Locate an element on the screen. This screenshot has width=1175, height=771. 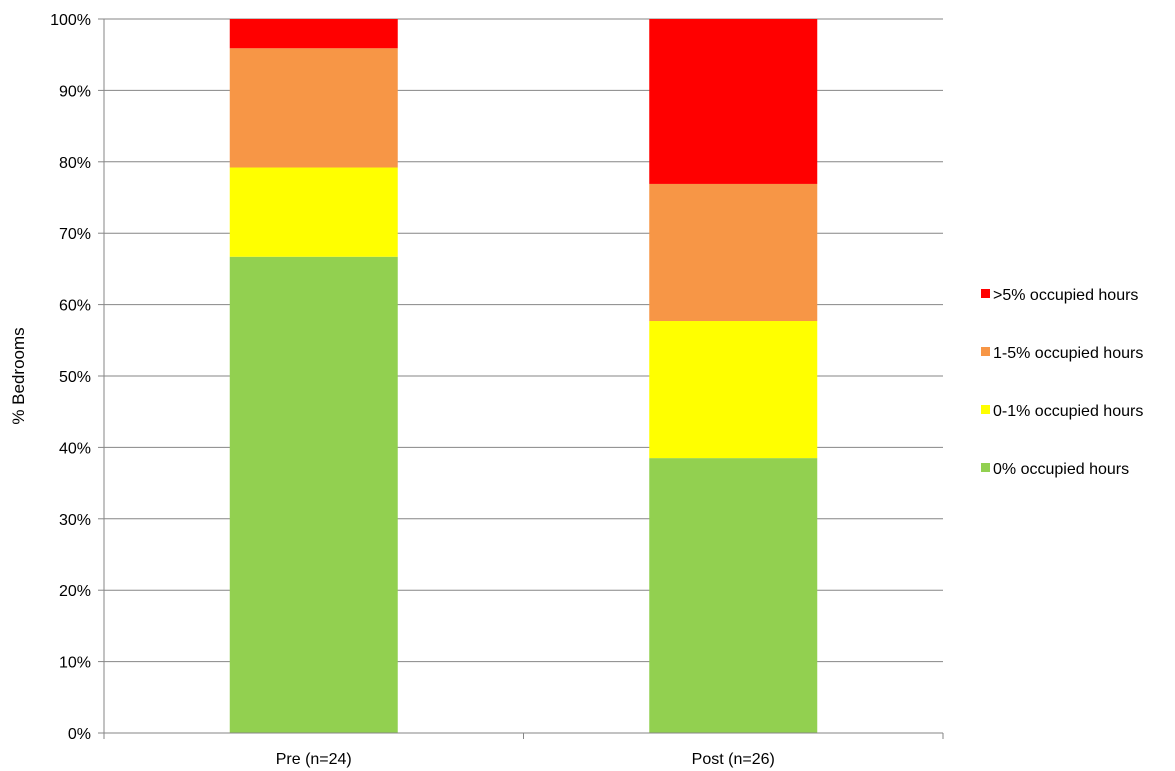
y-tick-label: 30% is located at coordinates (75, 520).